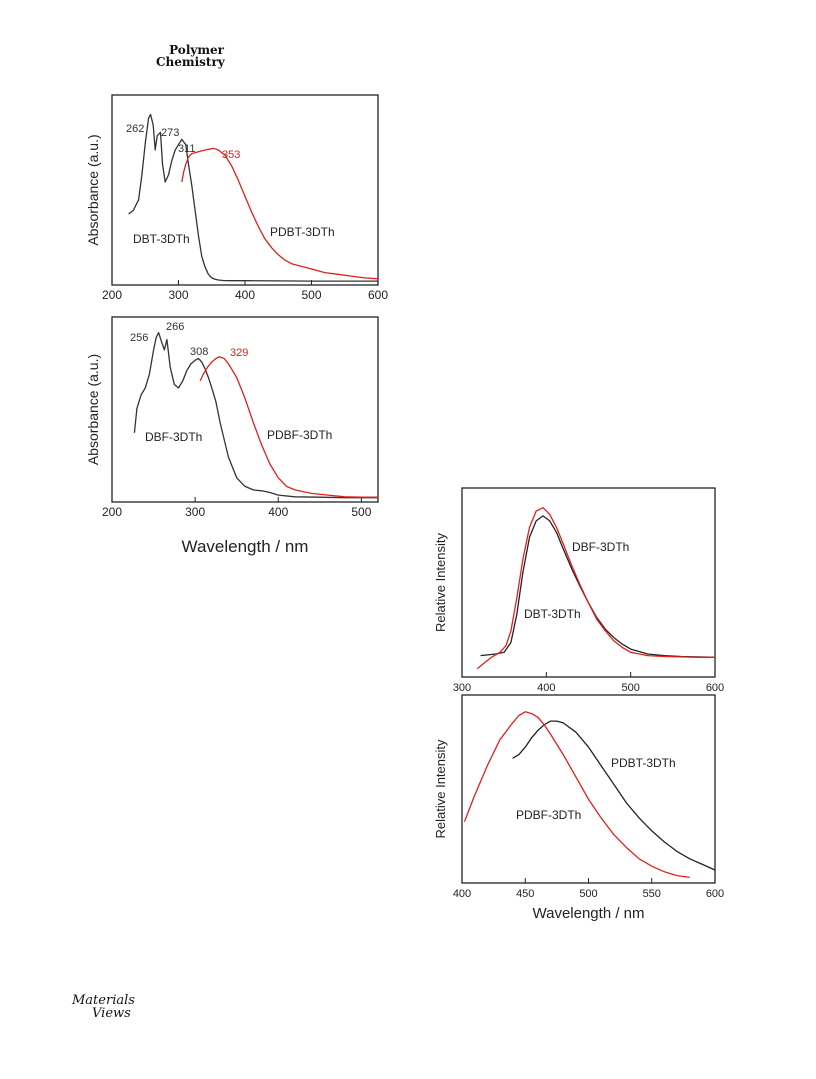 This screenshot has width=816, height=1079. I want to click on materials-views-logo: Materials Views, so click(103, 1007).